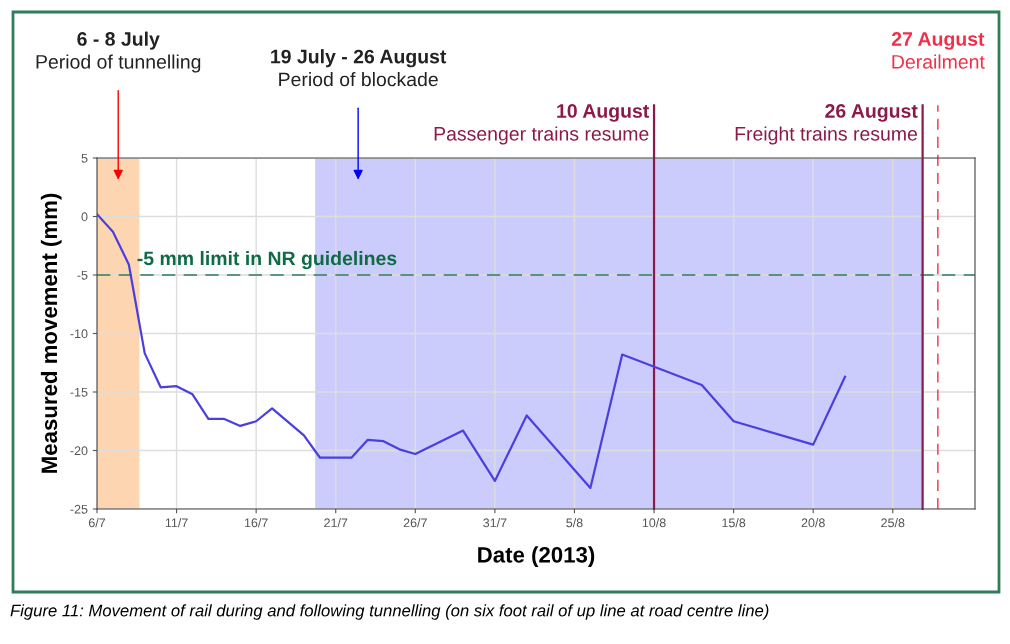 The height and width of the screenshot is (644, 1010). What do you see at coordinates (826, 124) in the screenshot?
I see `ref-line-label: 26 August Freight trains resume` at bounding box center [826, 124].